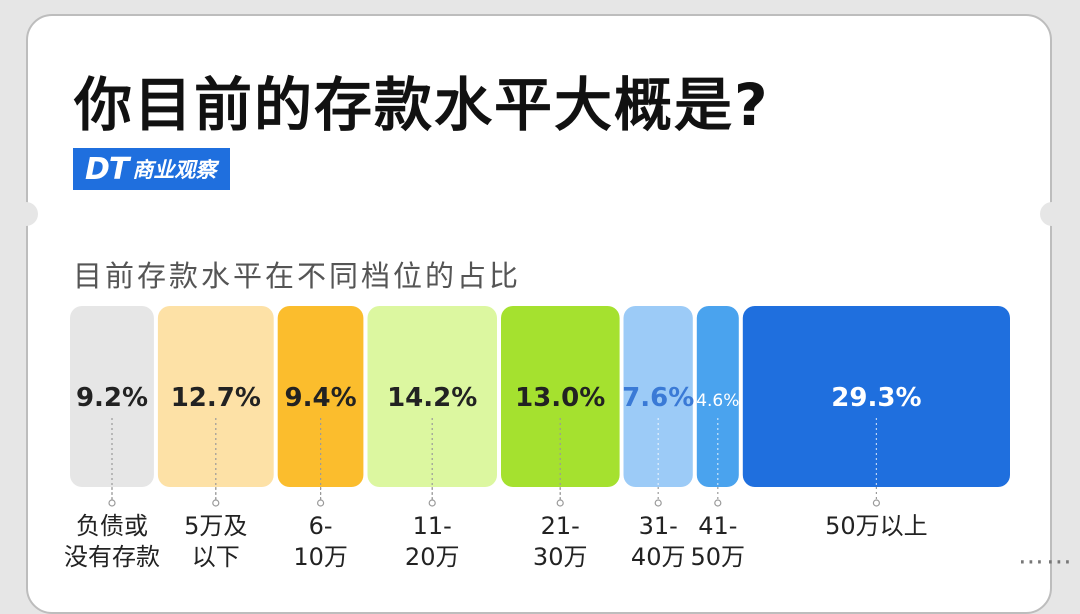 The height and width of the screenshot is (614, 1080). Describe the element at coordinates (107, 169) in the screenshot. I see `brand-mark: DT` at that location.